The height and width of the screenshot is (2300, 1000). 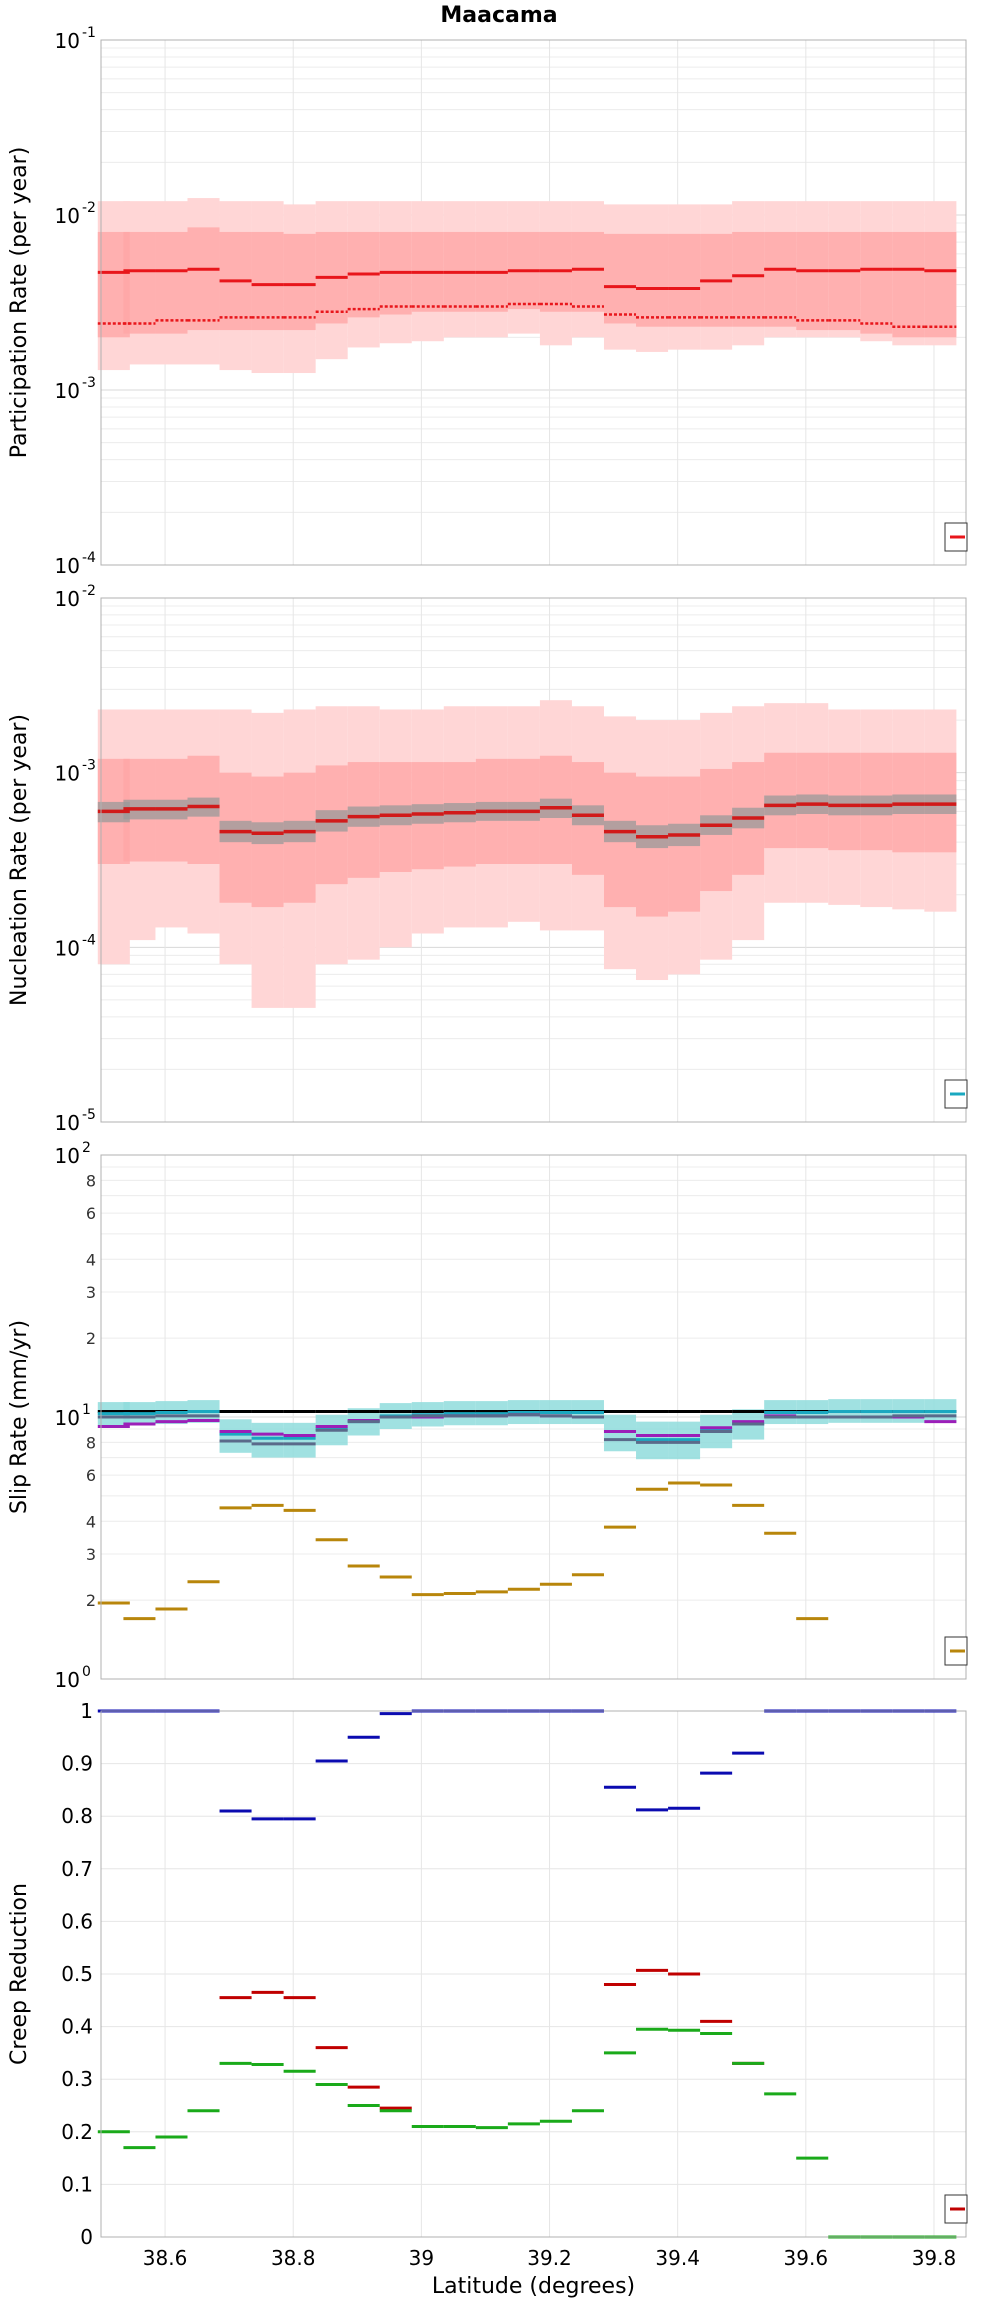 What do you see at coordinates (677, 2258) in the screenshot?
I see `x-tick-label: 39.4` at bounding box center [677, 2258].